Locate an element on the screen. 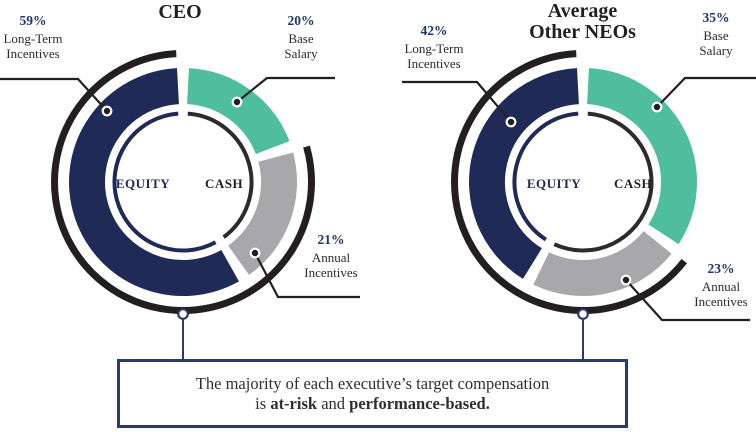 This screenshot has width=756, height=432. neo-equity-label: EQUITY is located at coordinates (554, 183).